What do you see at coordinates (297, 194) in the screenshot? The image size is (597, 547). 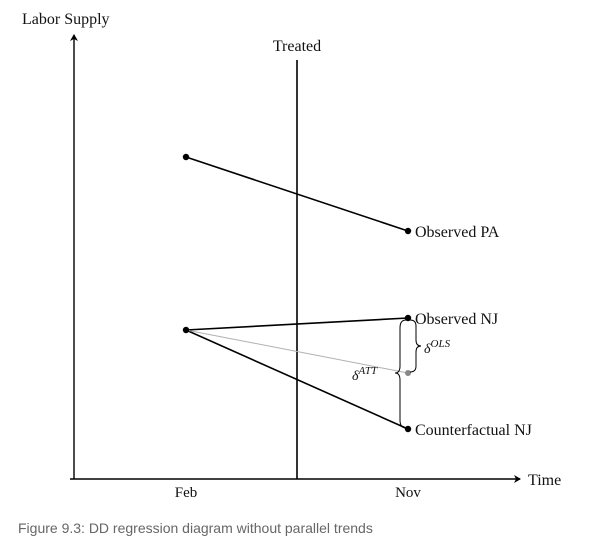 I see `pa-trend-line` at bounding box center [297, 194].